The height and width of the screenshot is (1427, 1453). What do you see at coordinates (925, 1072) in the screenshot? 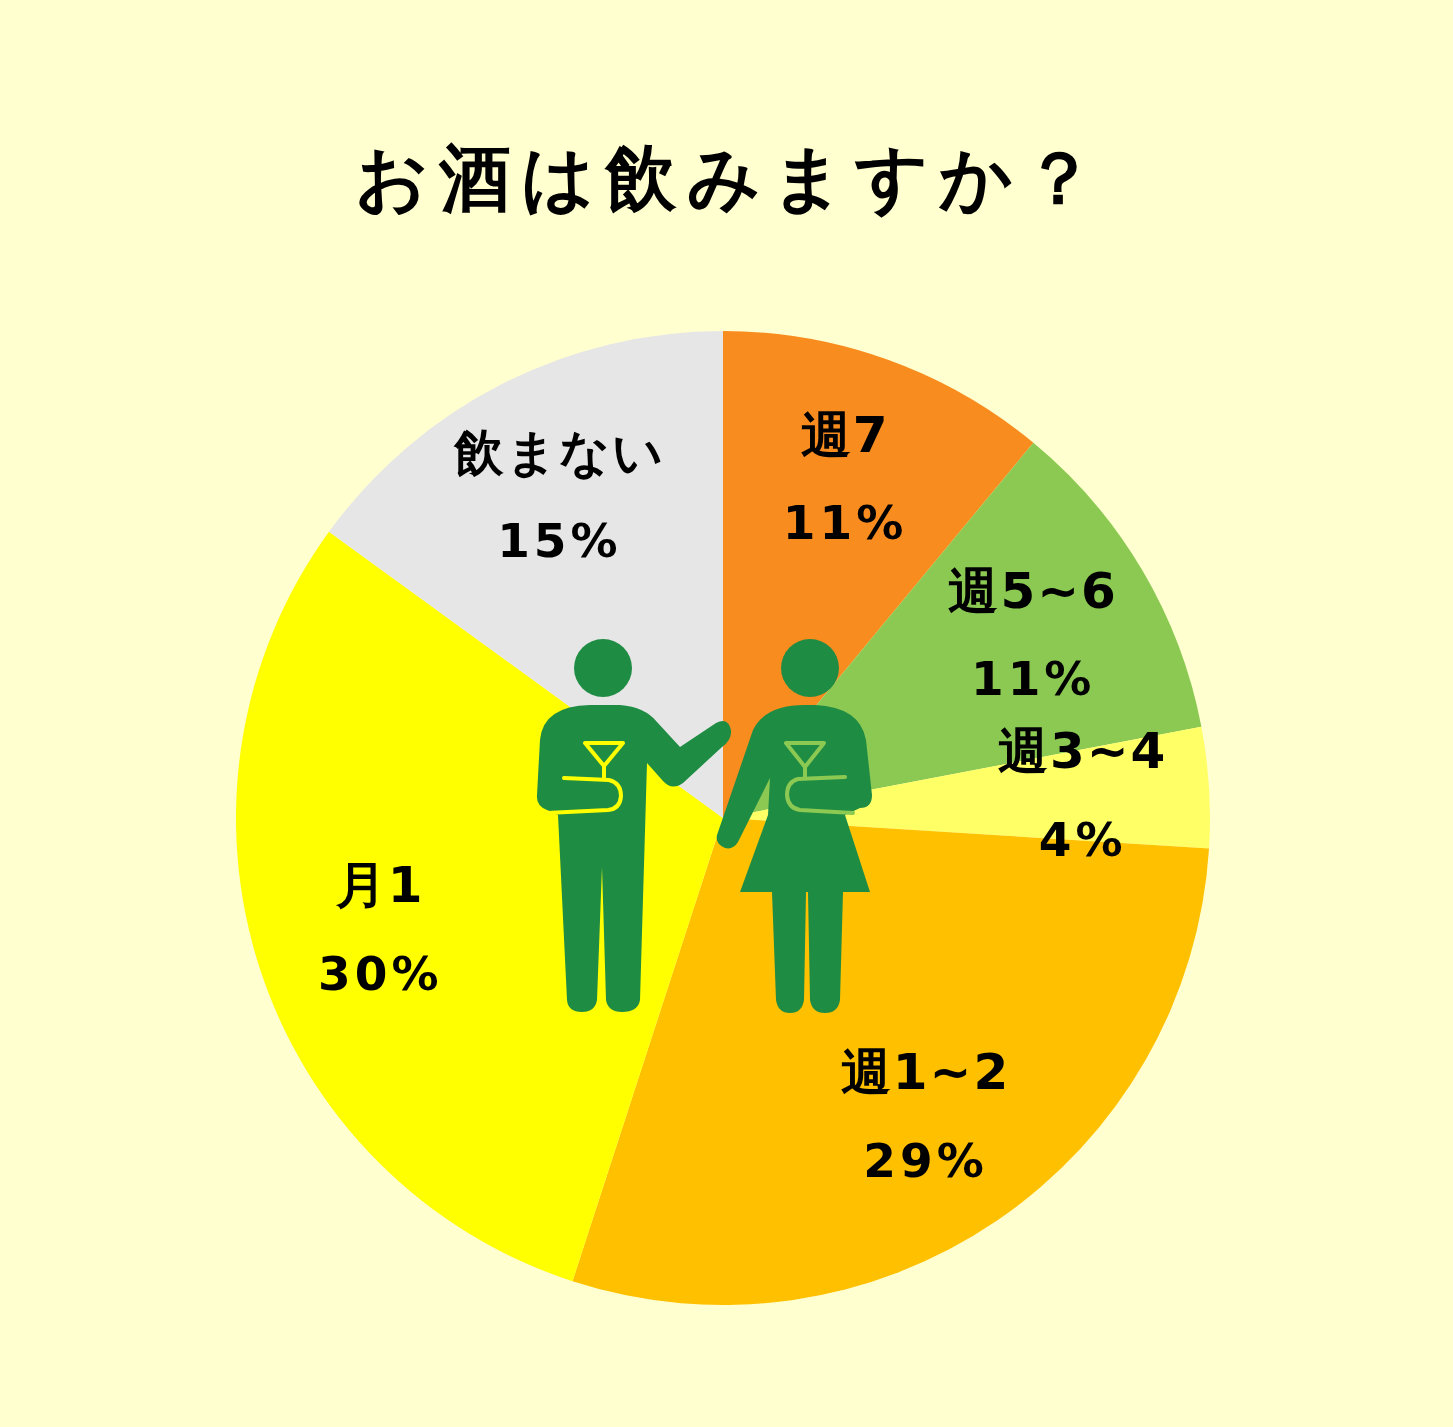
I see `slice-label: 週1~2` at bounding box center [925, 1072].